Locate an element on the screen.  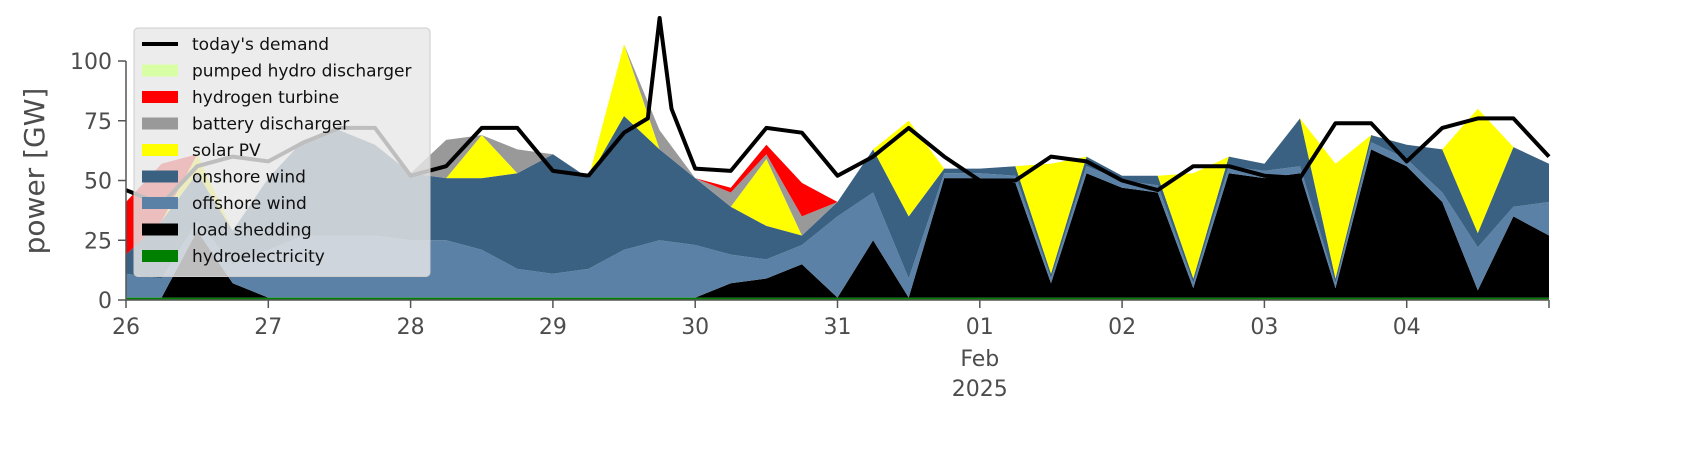
y-ticks: 0 25 50 75 100 is located at coordinates (98, 182).